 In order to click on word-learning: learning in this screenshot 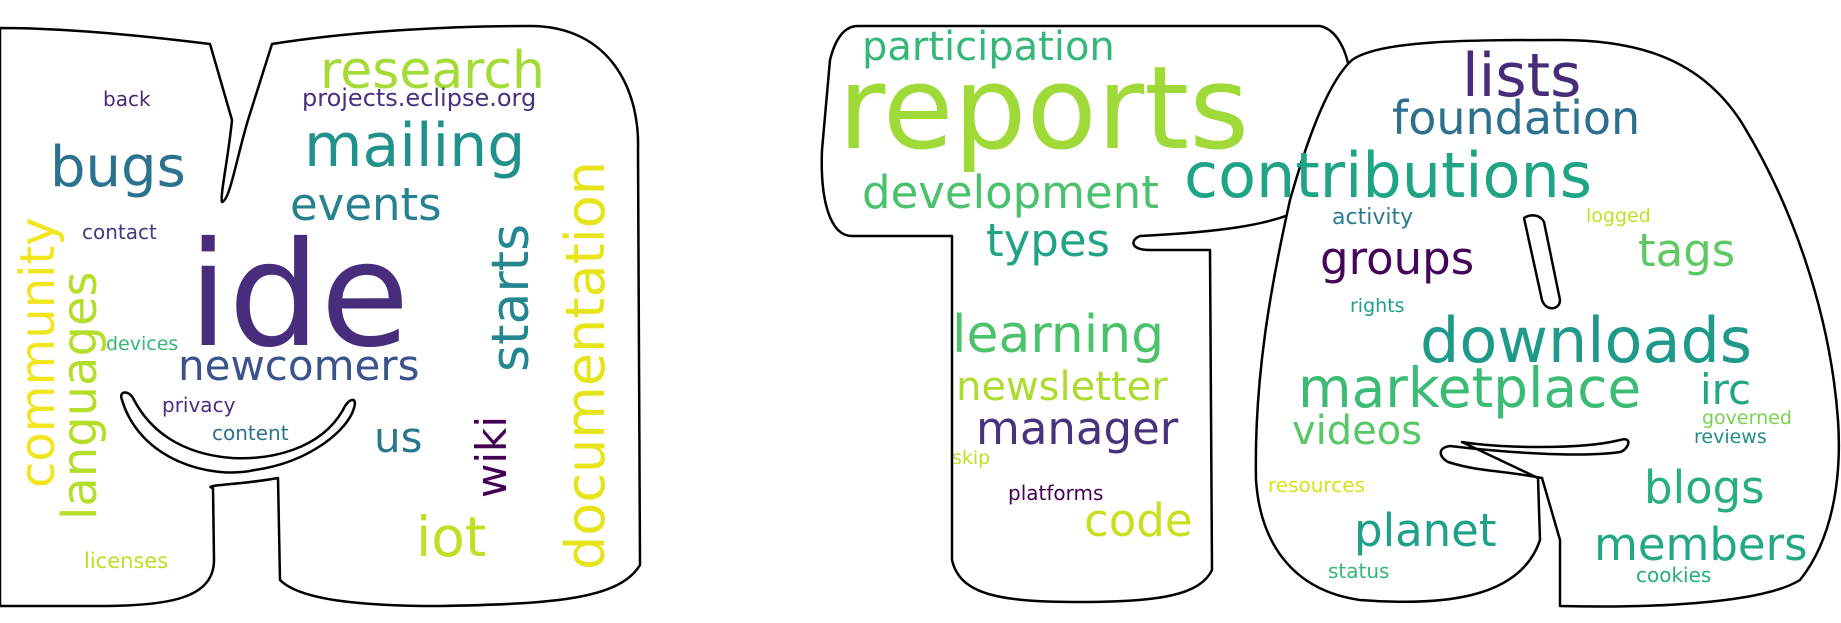, I will do `click(1058, 335)`.